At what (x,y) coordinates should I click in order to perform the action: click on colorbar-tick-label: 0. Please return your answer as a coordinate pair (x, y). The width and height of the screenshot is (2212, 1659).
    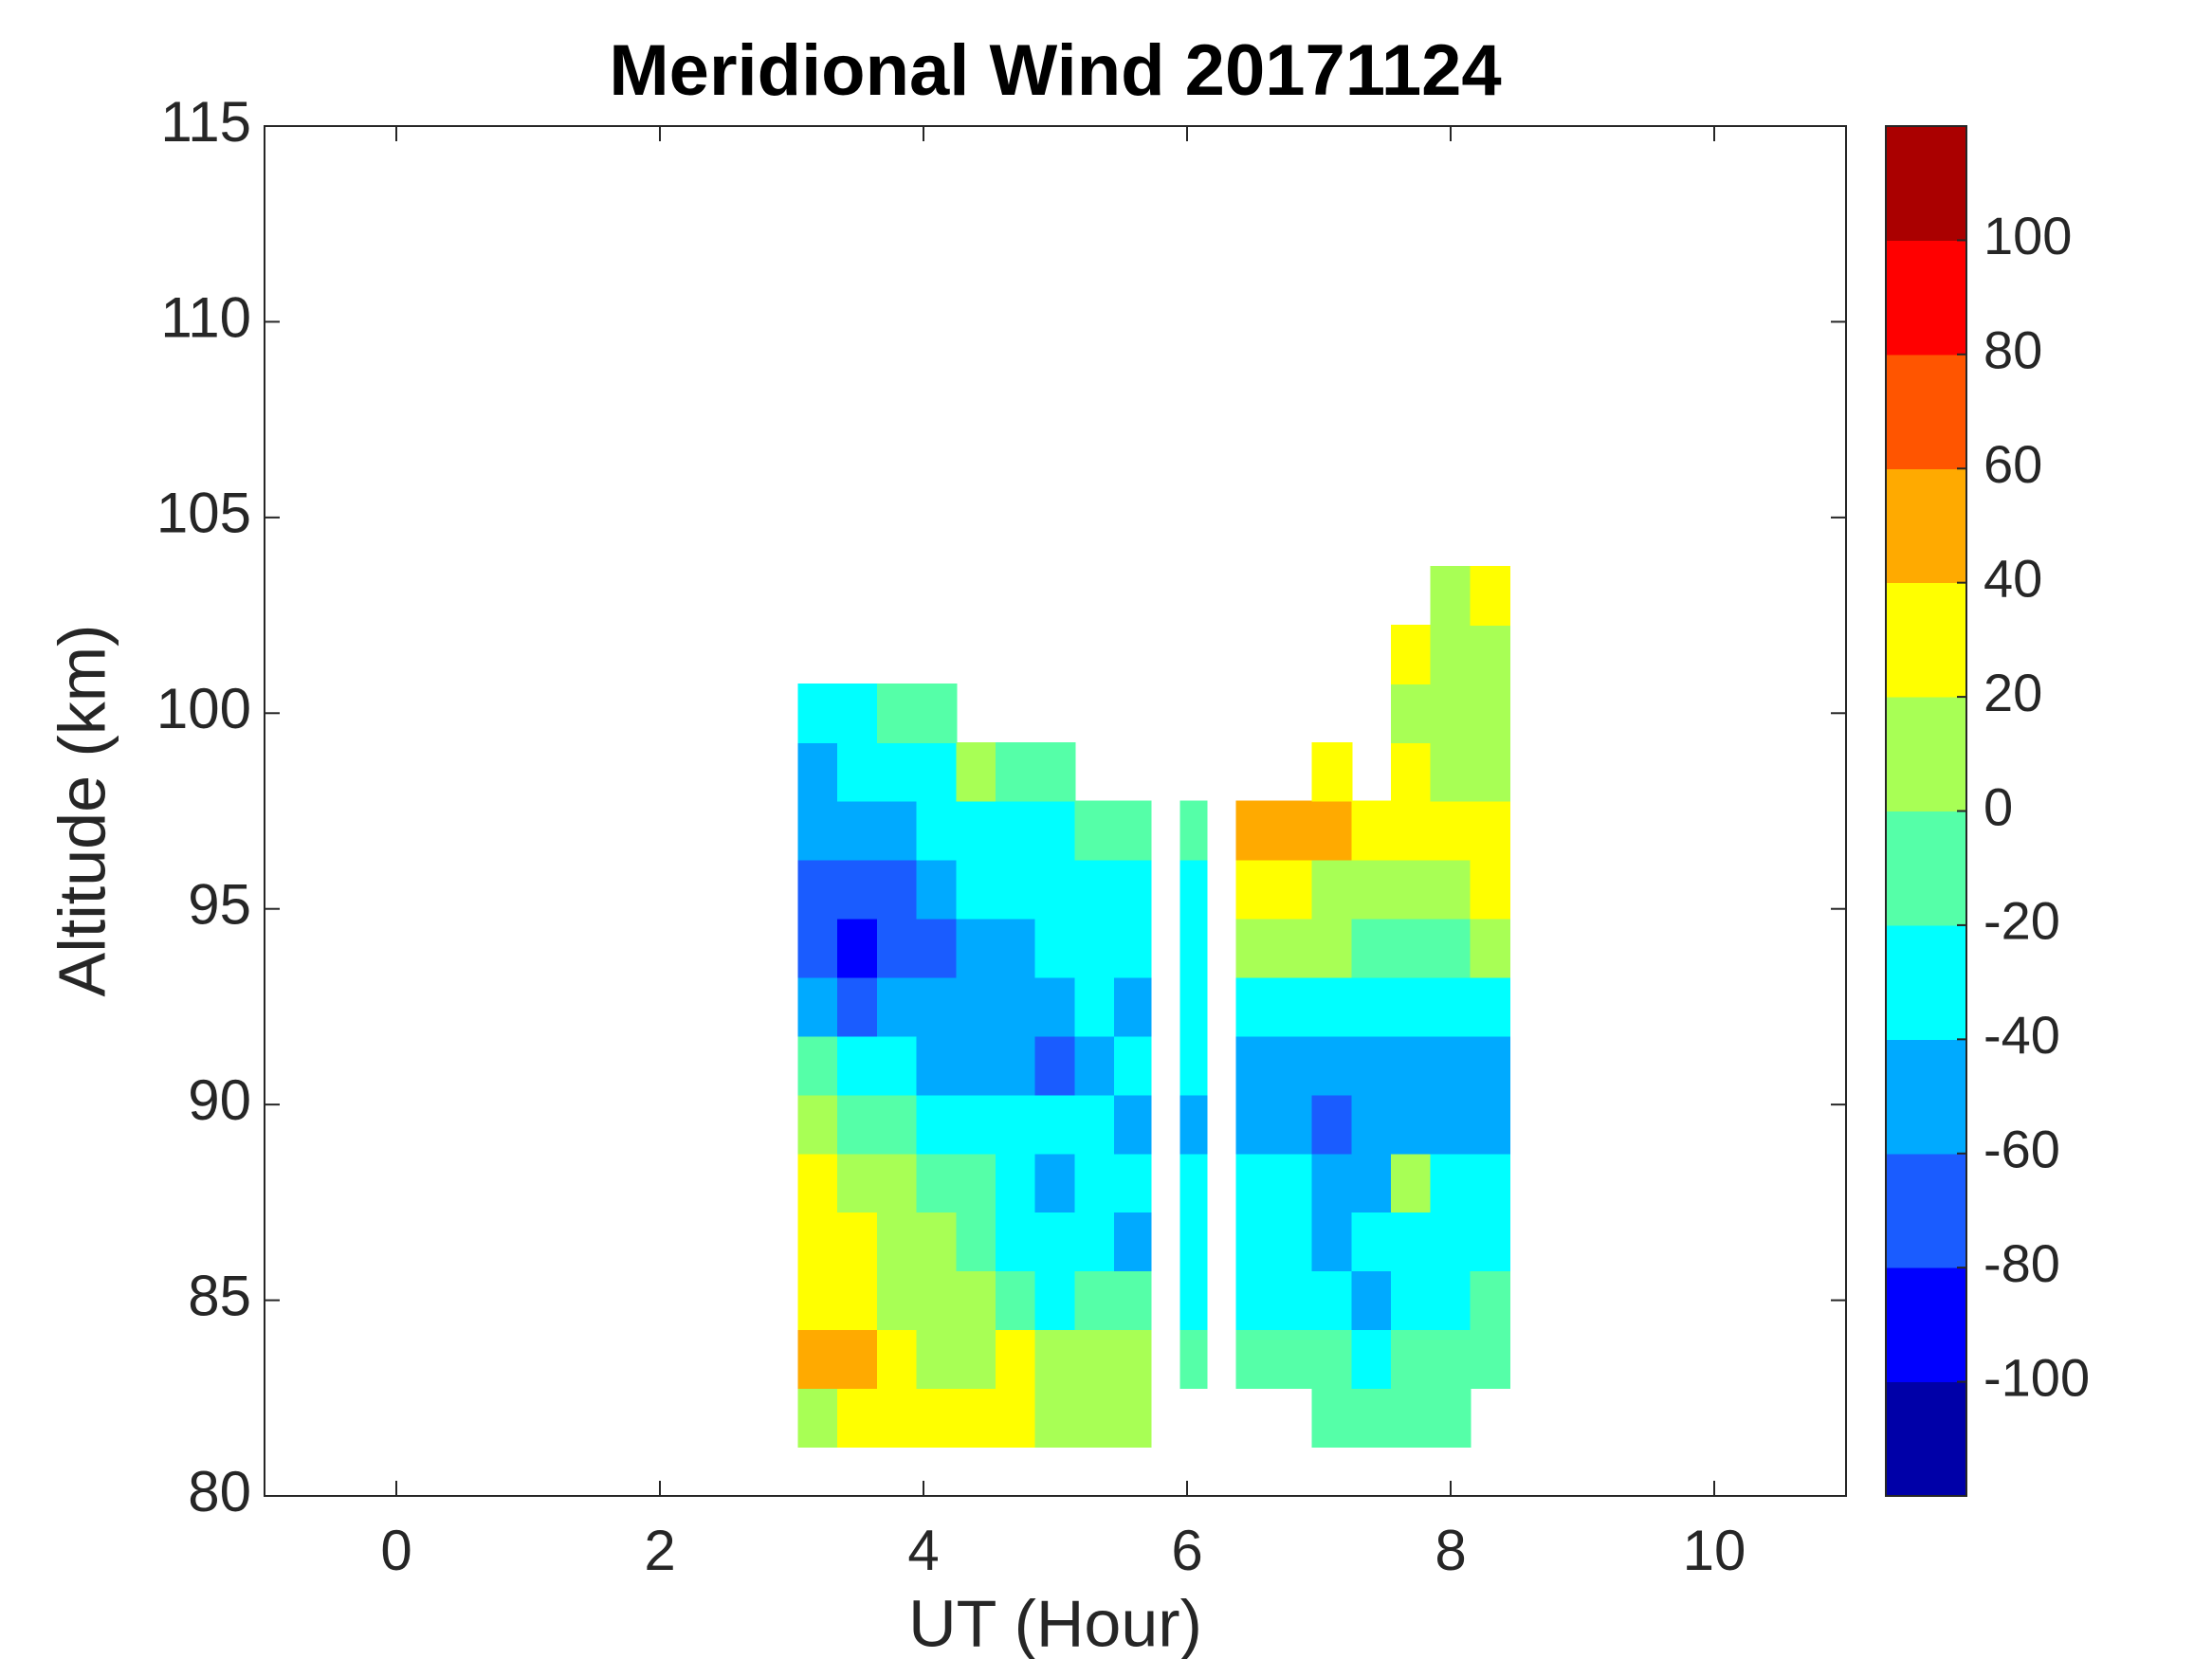
    Looking at the image, I should click on (1998, 806).